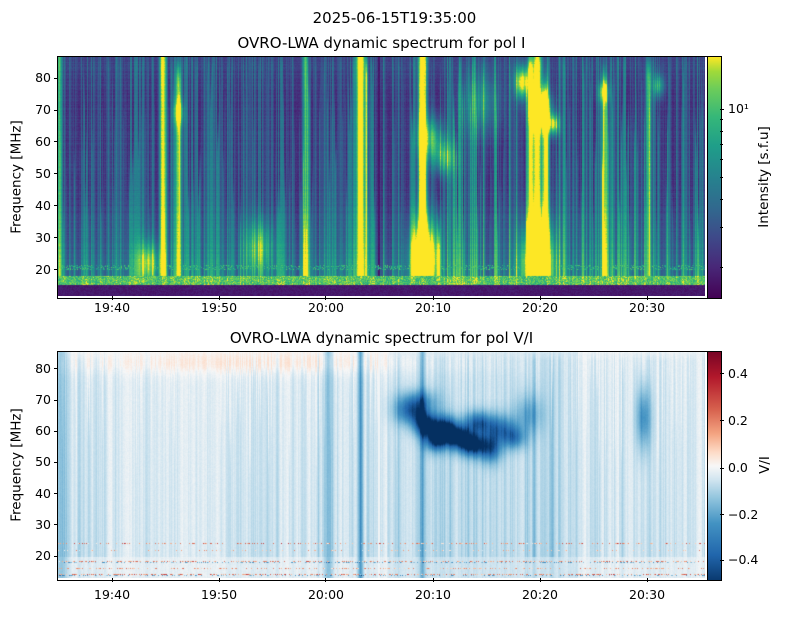 Image resolution: width=789 pixels, height=617 pixels. Describe the element at coordinates (540, 594) in the screenshot. I see `pol-vi-x-tick-label: 20:20` at that location.